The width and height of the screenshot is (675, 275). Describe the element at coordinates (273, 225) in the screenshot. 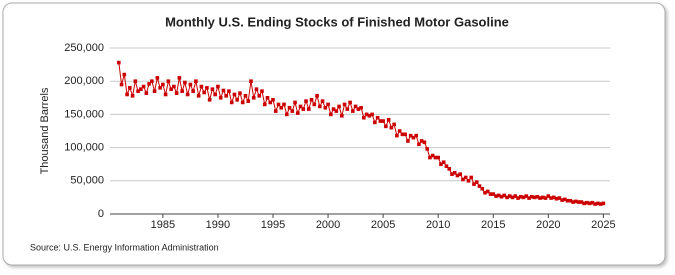

I see `x-tick-label: 1995` at that location.